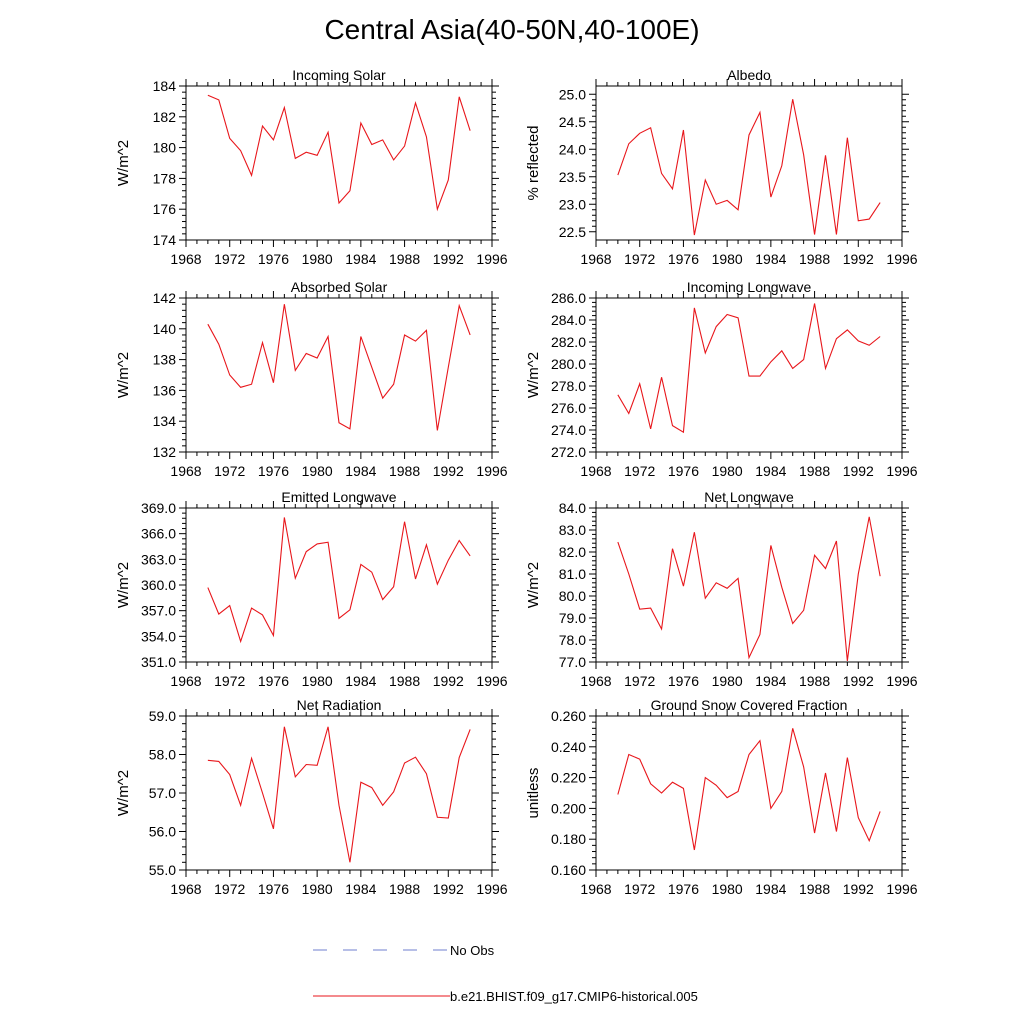 The image size is (1024, 1024). I want to click on y-tick-label: 363.0, so click(158, 559).